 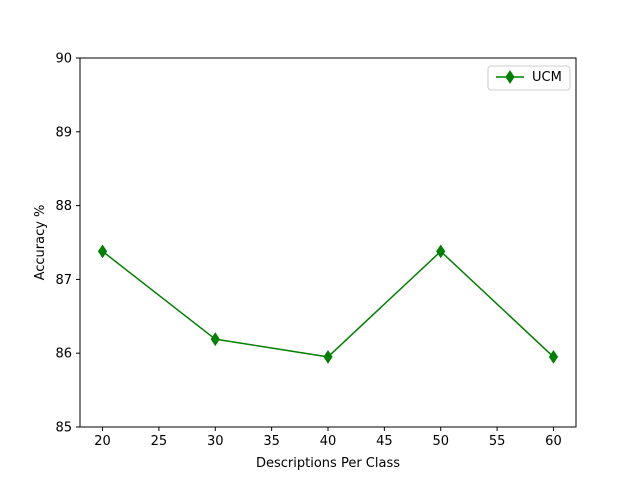 I want to click on legend: UCM, so click(x=529, y=78).